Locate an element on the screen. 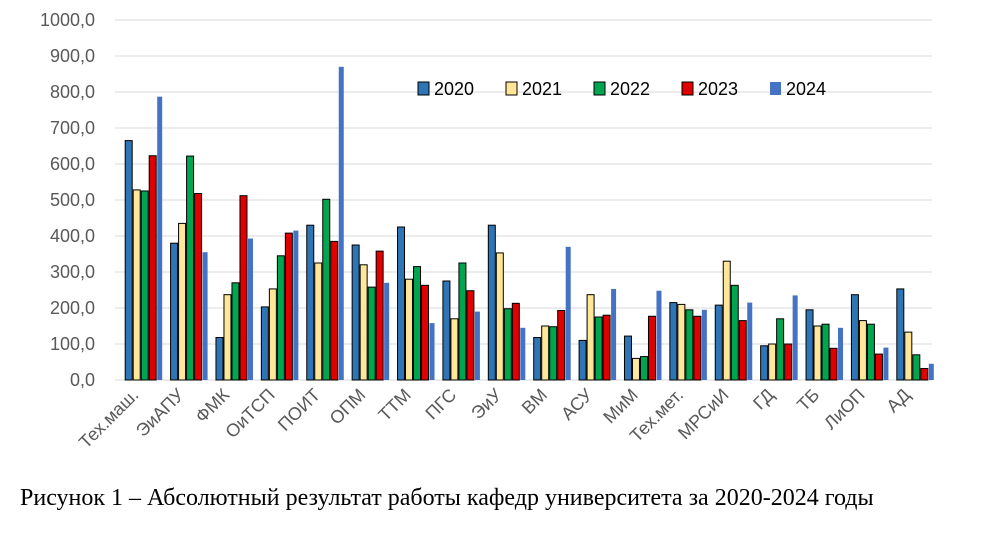 The width and height of the screenshot is (995, 560). y-tick-label: 0,0 is located at coordinates (82, 380).